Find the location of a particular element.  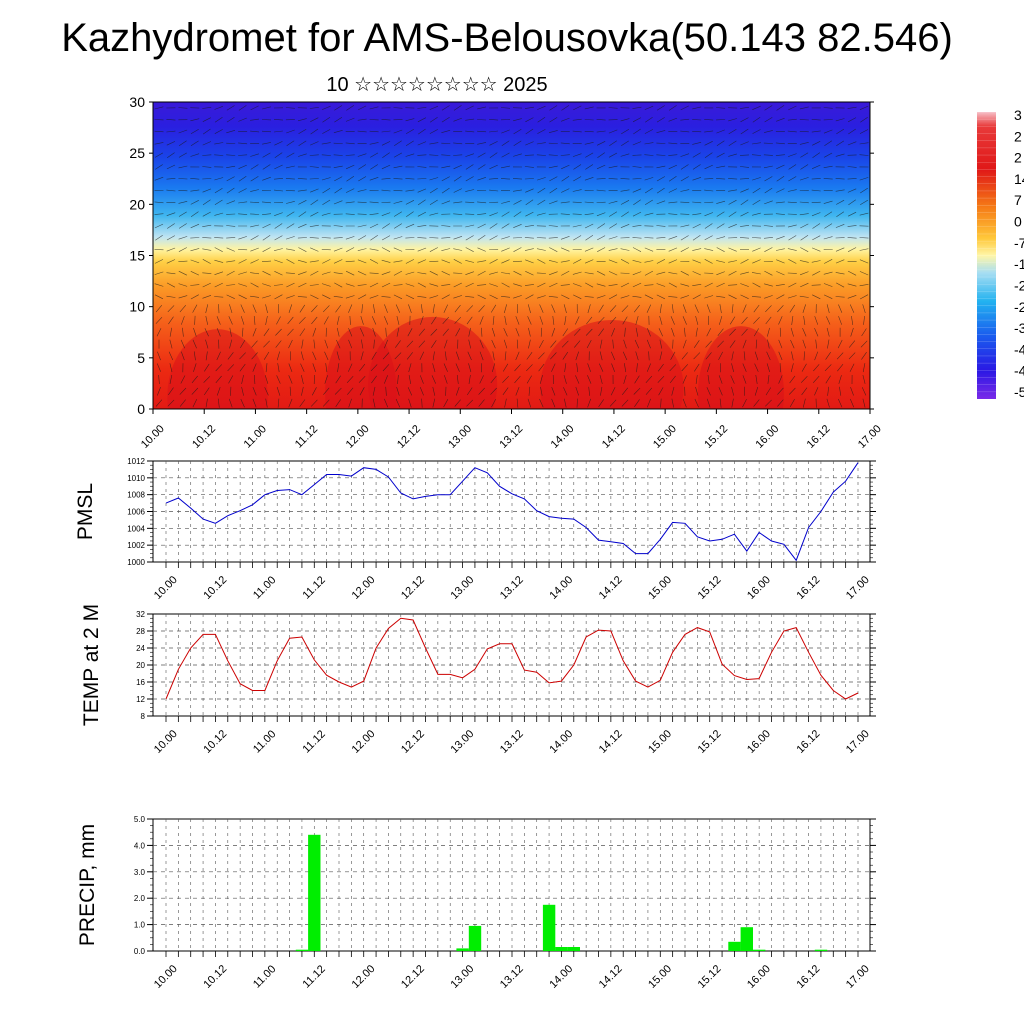

heatmap-x-tick-label: 10.12 is located at coordinates (204, 437).